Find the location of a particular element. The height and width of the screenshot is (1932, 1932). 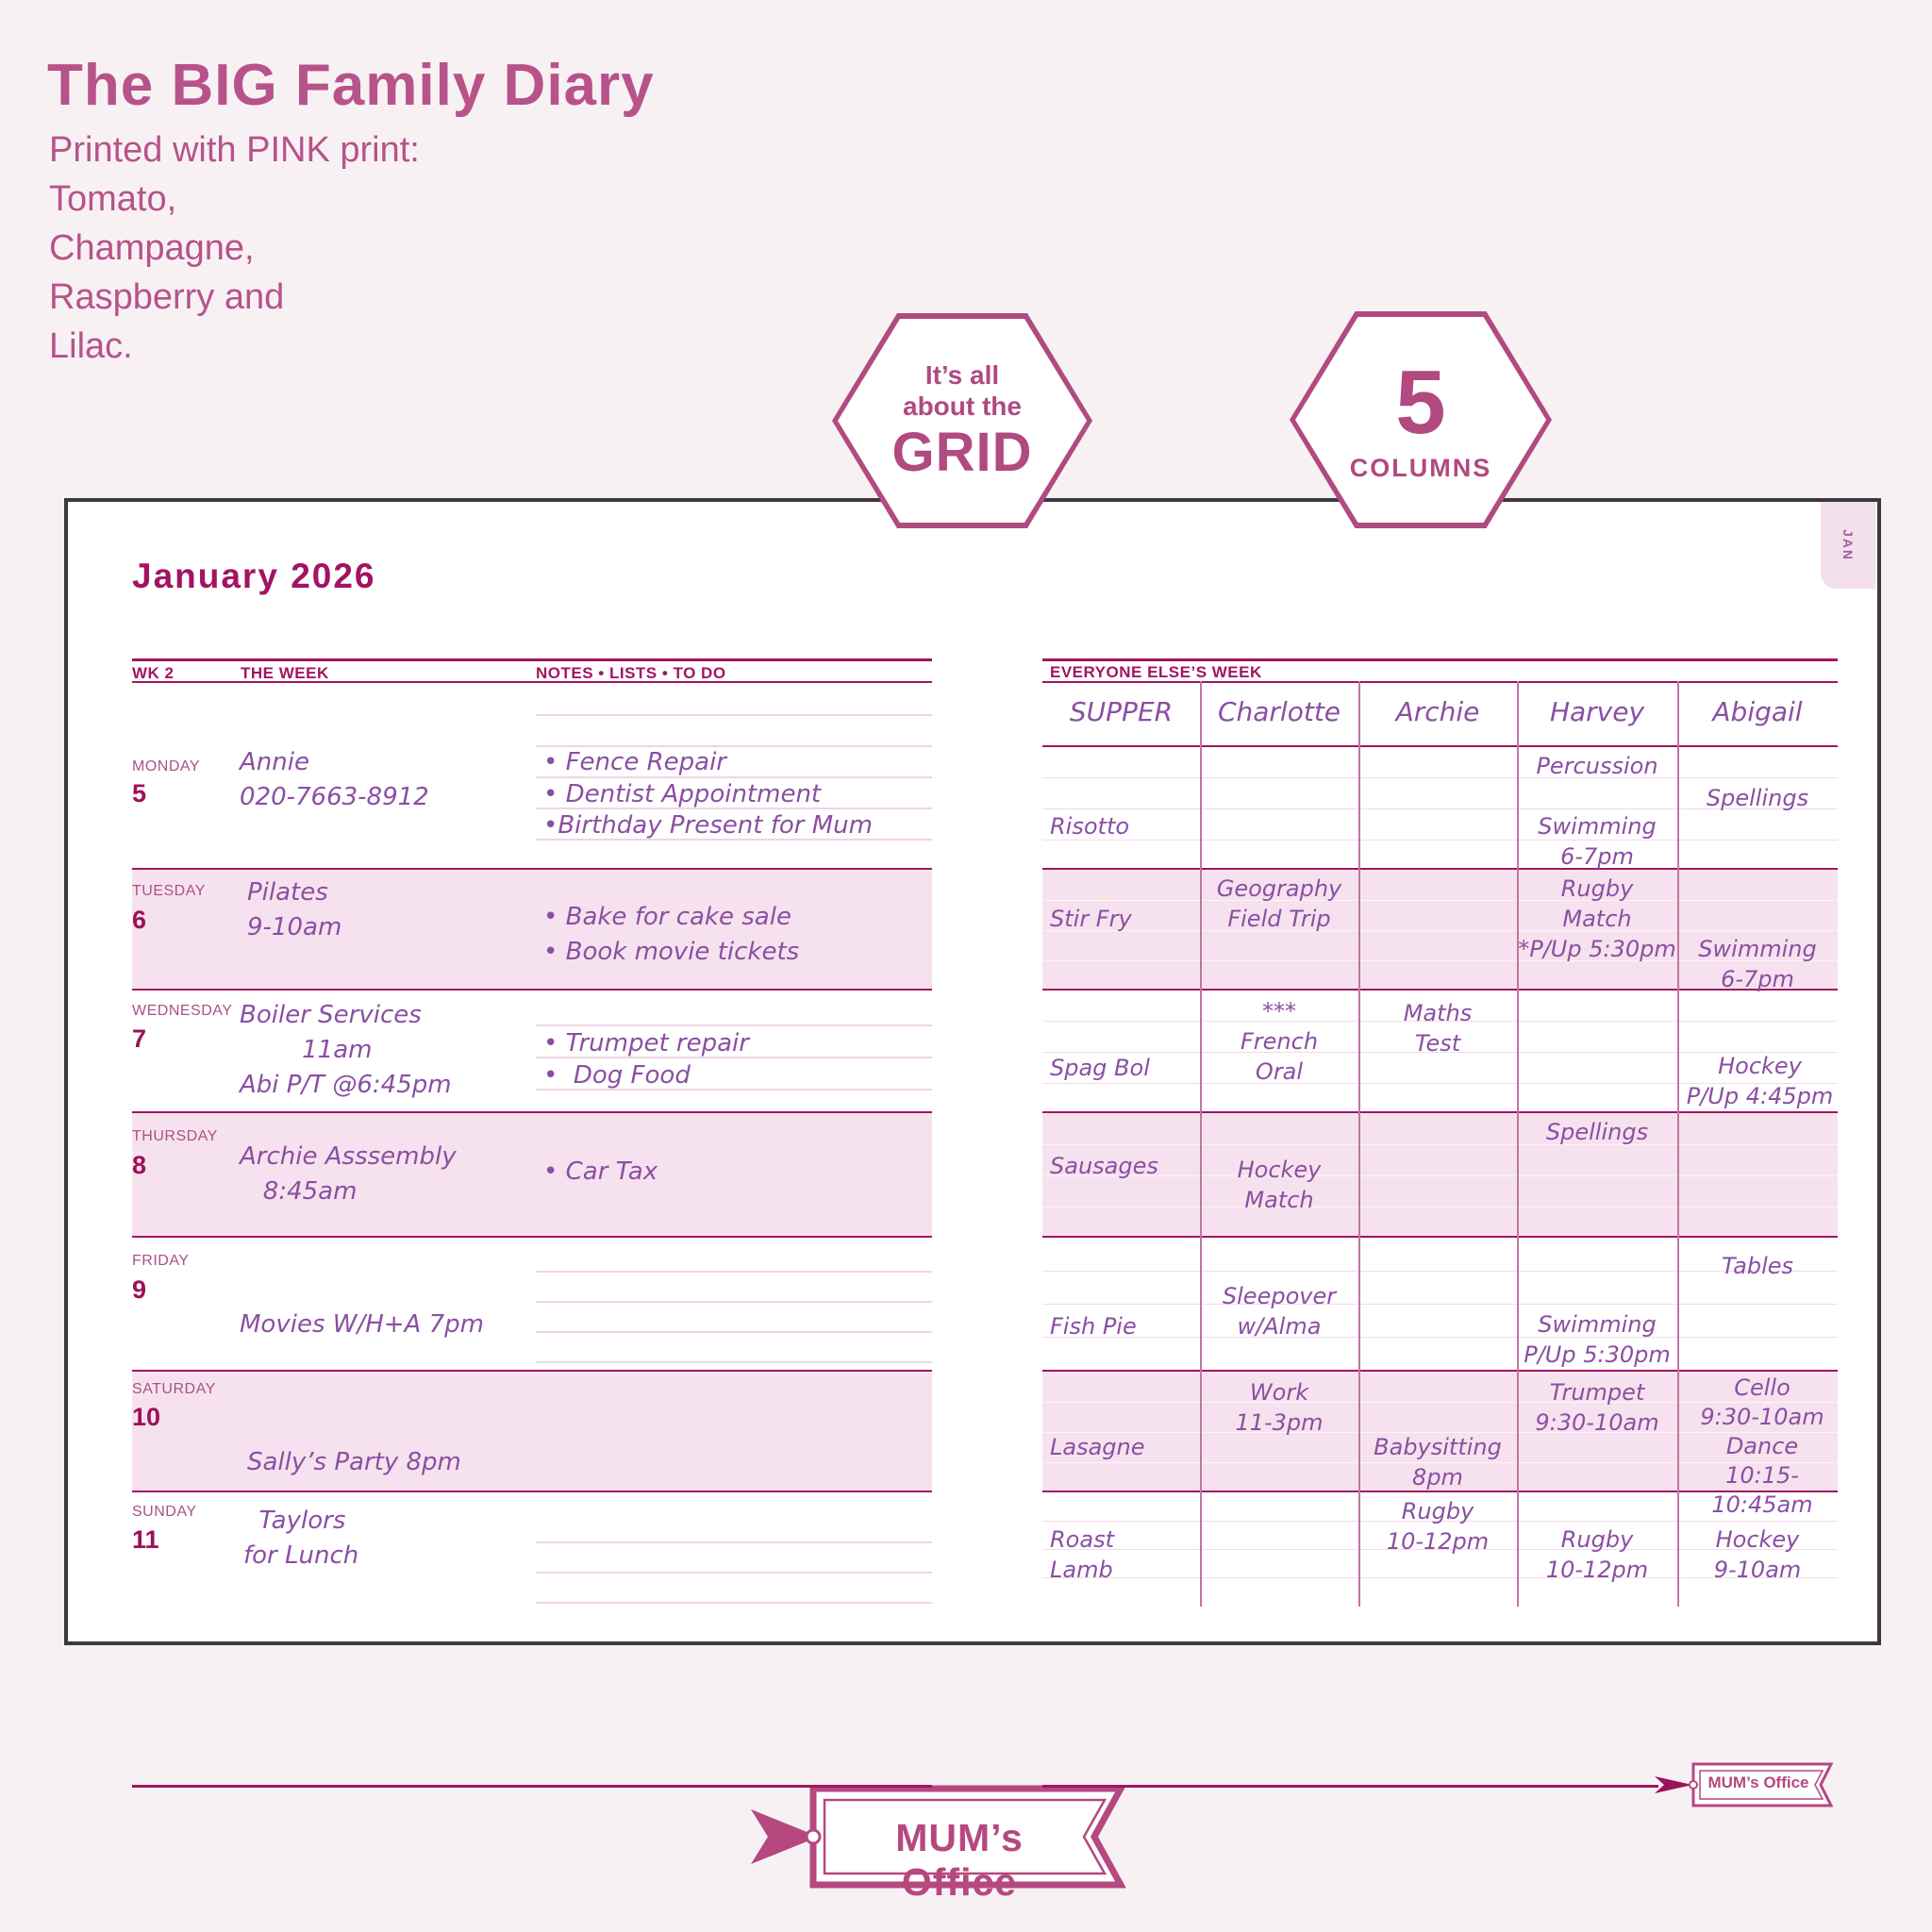

grid-column-header-row: SUPPER Charlotte Archie Harvey Abigail is located at coordinates (1440, 713).